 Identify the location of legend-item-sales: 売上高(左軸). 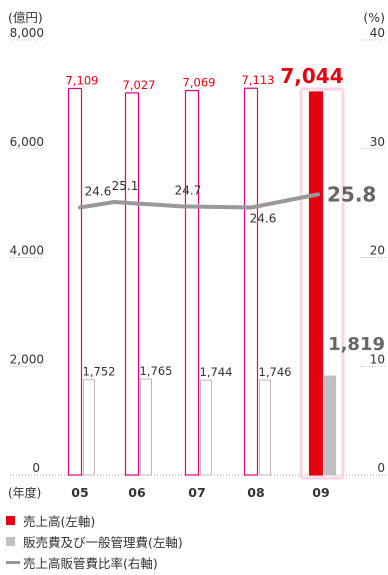
(50, 520).